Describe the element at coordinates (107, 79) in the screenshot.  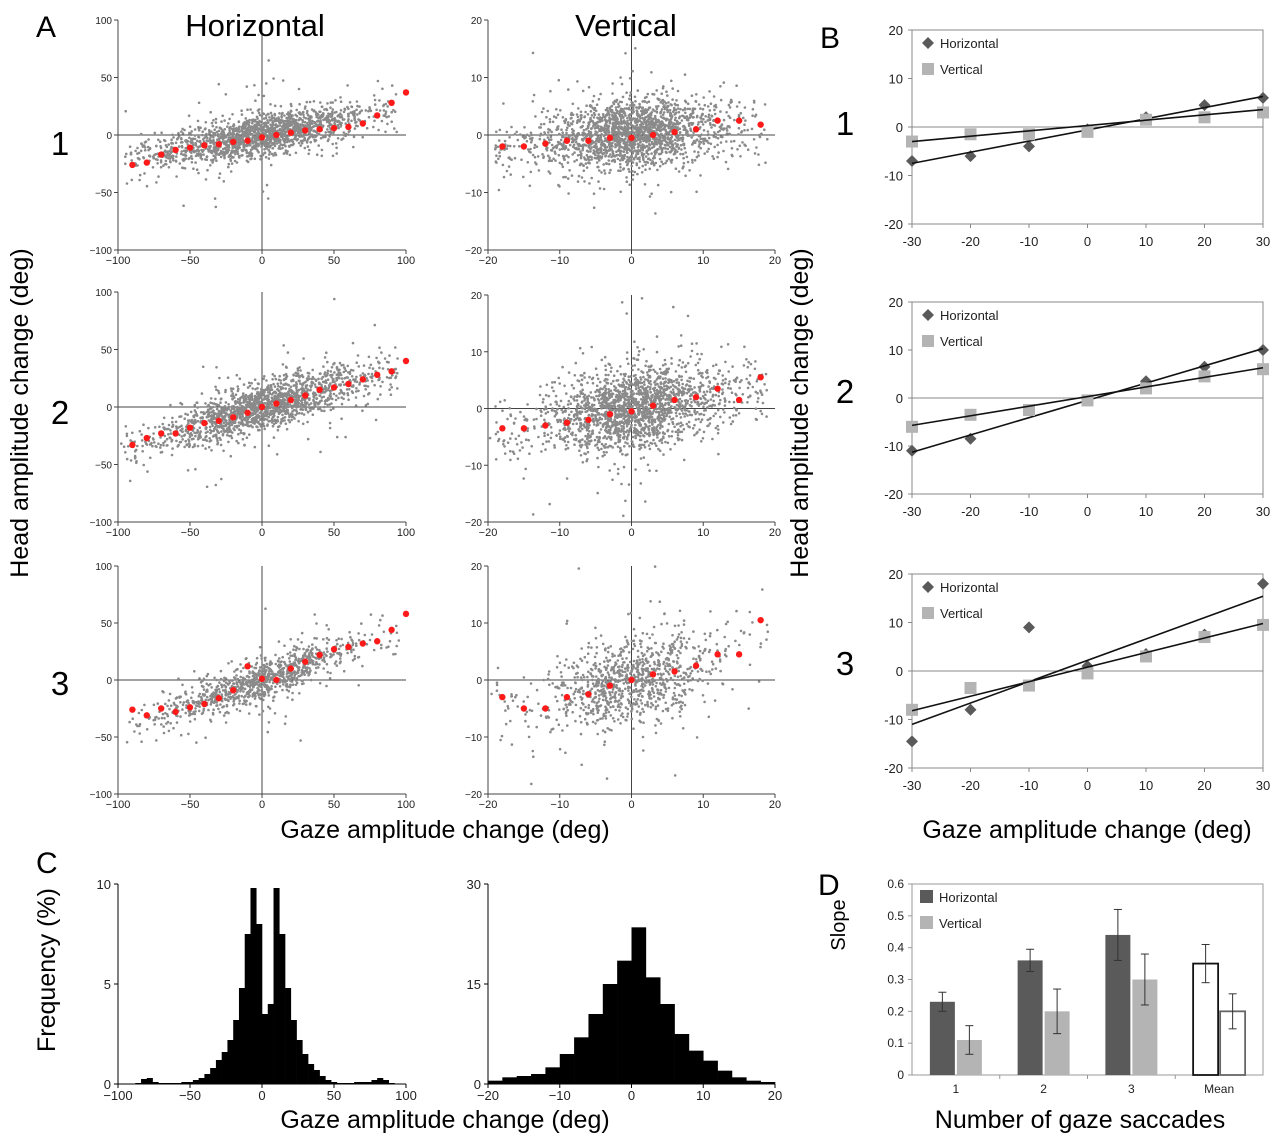
I see `y-tick-label: 50` at that location.